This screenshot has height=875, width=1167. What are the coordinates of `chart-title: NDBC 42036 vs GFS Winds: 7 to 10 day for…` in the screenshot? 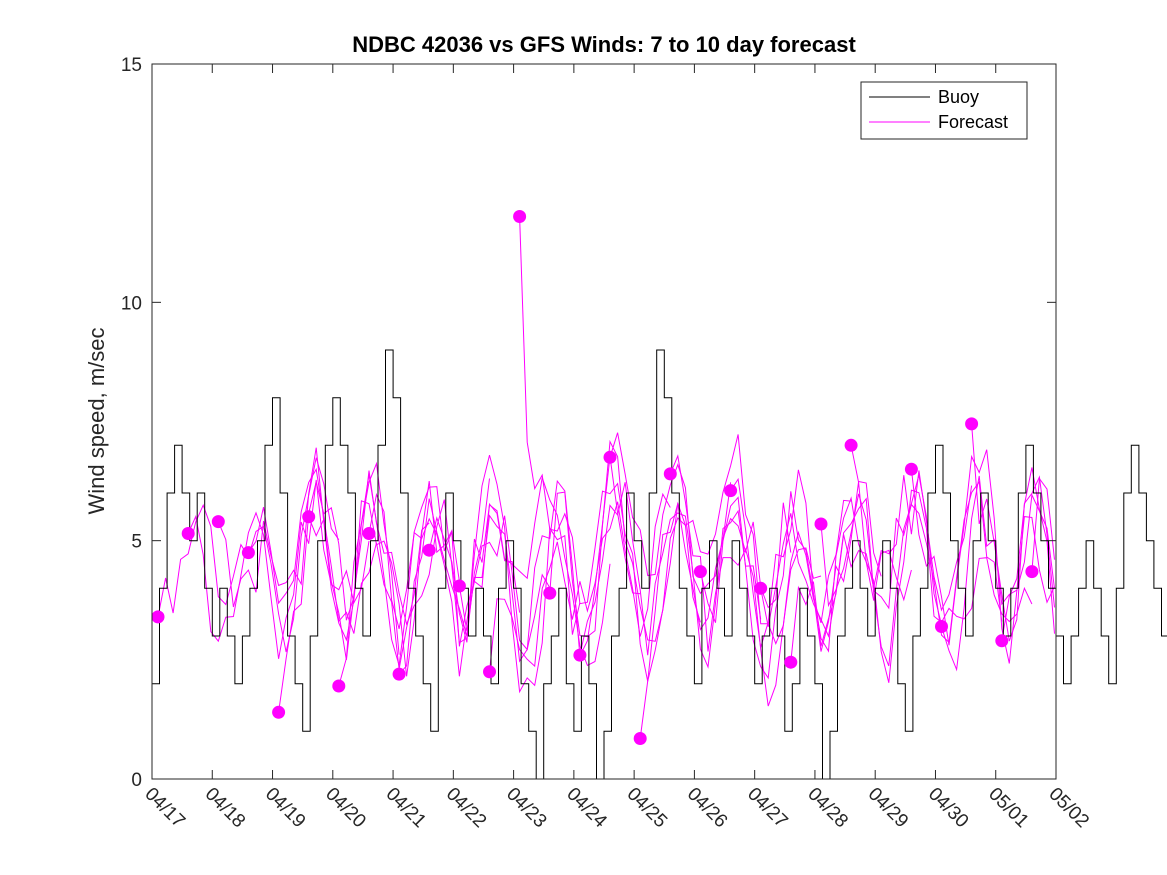 It's located at (604, 44).